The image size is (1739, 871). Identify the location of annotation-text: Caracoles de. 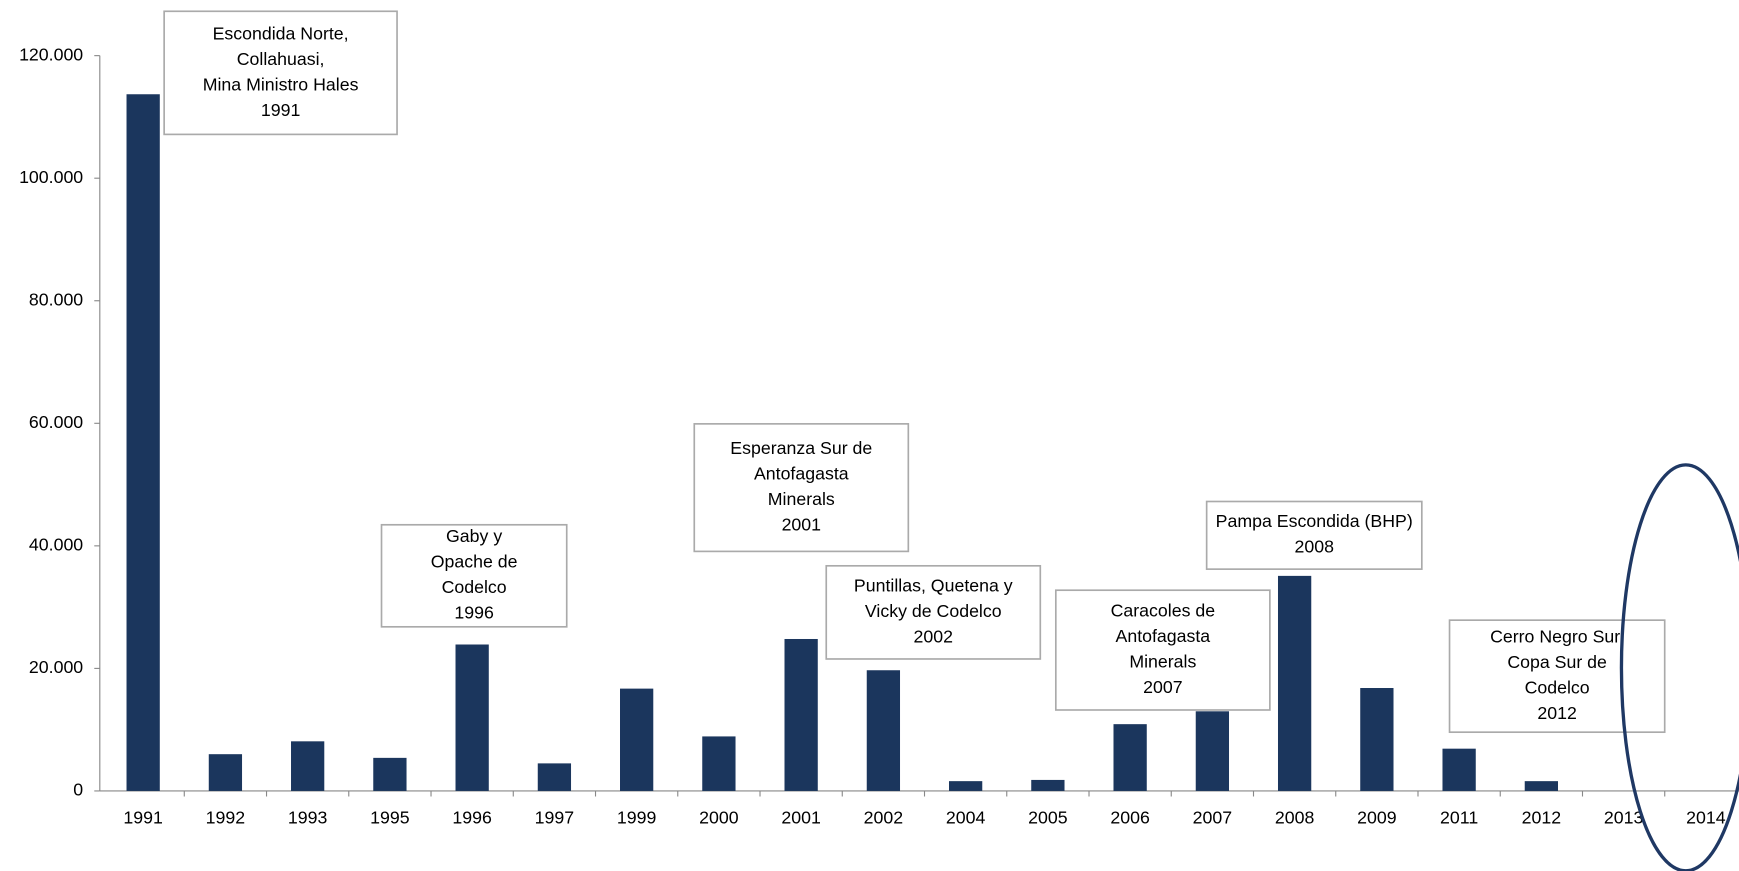
(1163, 611).